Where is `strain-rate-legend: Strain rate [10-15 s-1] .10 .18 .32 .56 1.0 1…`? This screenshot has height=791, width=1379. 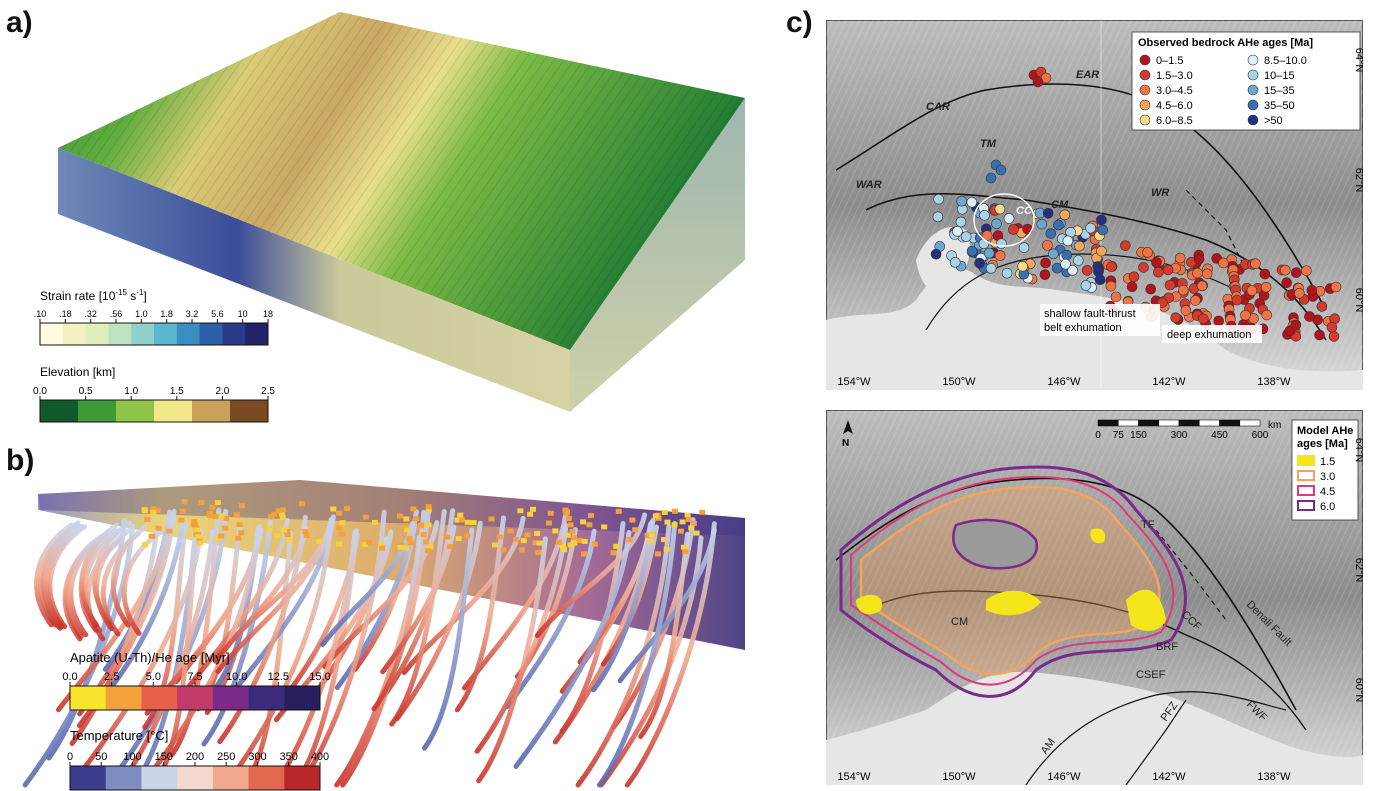
strain-rate-legend: Strain rate [10-15 s-1] .10 .18 .32 .56 1.0 1… is located at coordinates (153, 317).